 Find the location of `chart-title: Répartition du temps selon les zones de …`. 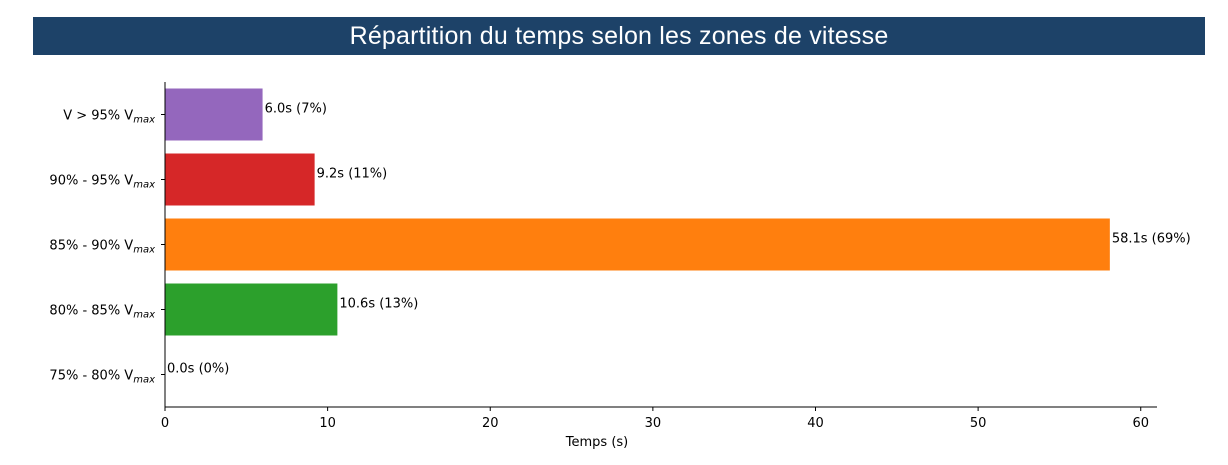

chart-title: Répartition du temps selon les zones de … is located at coordinates (619, 35).